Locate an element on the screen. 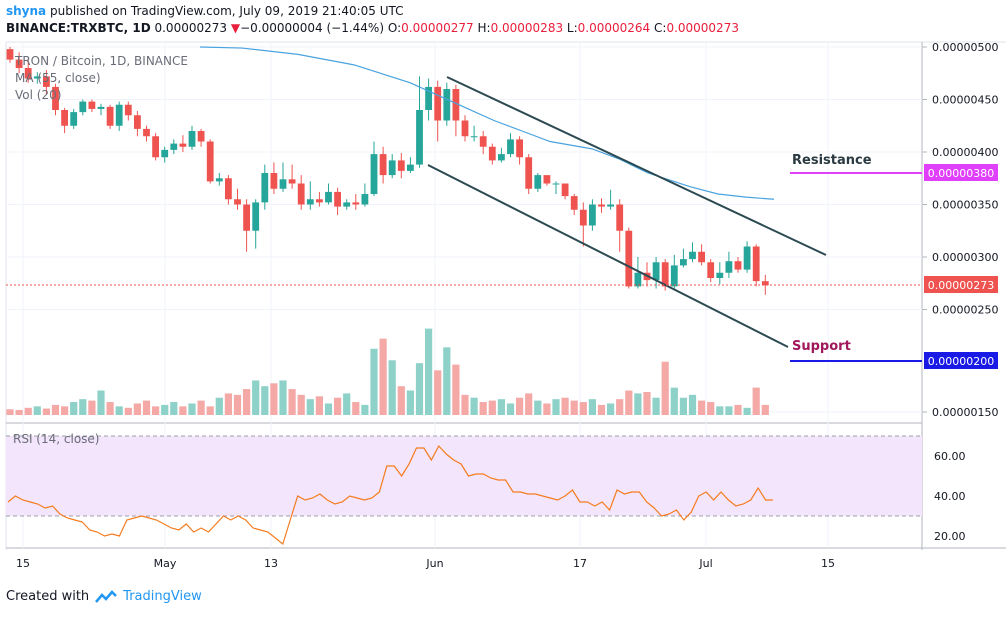 The width and height of the screenshot is (1006, 620). support-price-text: 0.00000200 is located at coordinates (961, 361).